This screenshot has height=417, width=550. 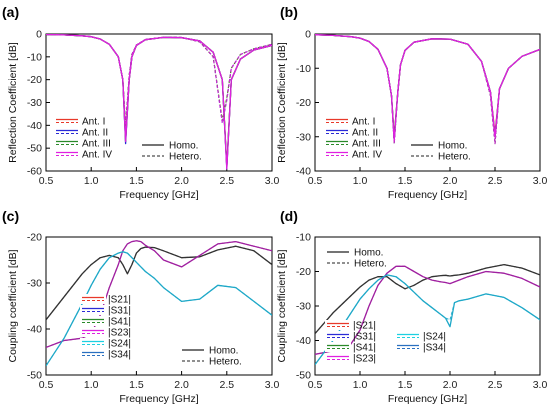 I want to click on panel-c-legend-label: |S24|, so click(x=119, y=344).